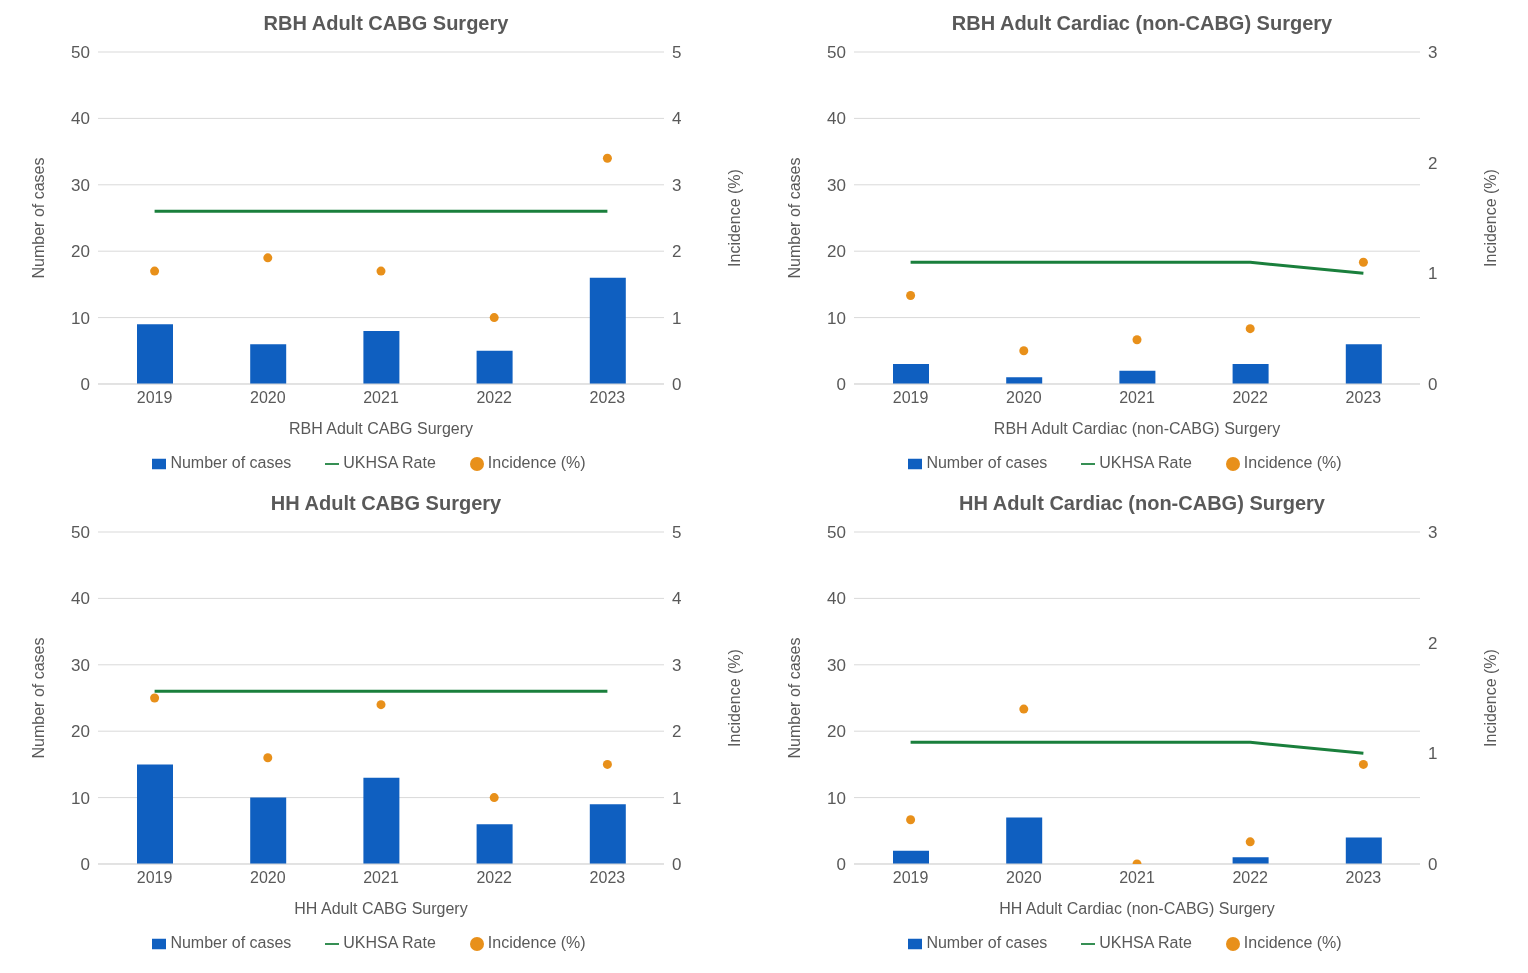 This screenshot has width=1528, height=973. What do you see at coordinates (1137, 908) in the screenshot?
I see `x-axis-title: HH Adult Cardiac (non-CABG) Surgery` at bounding box center [1137, 908].